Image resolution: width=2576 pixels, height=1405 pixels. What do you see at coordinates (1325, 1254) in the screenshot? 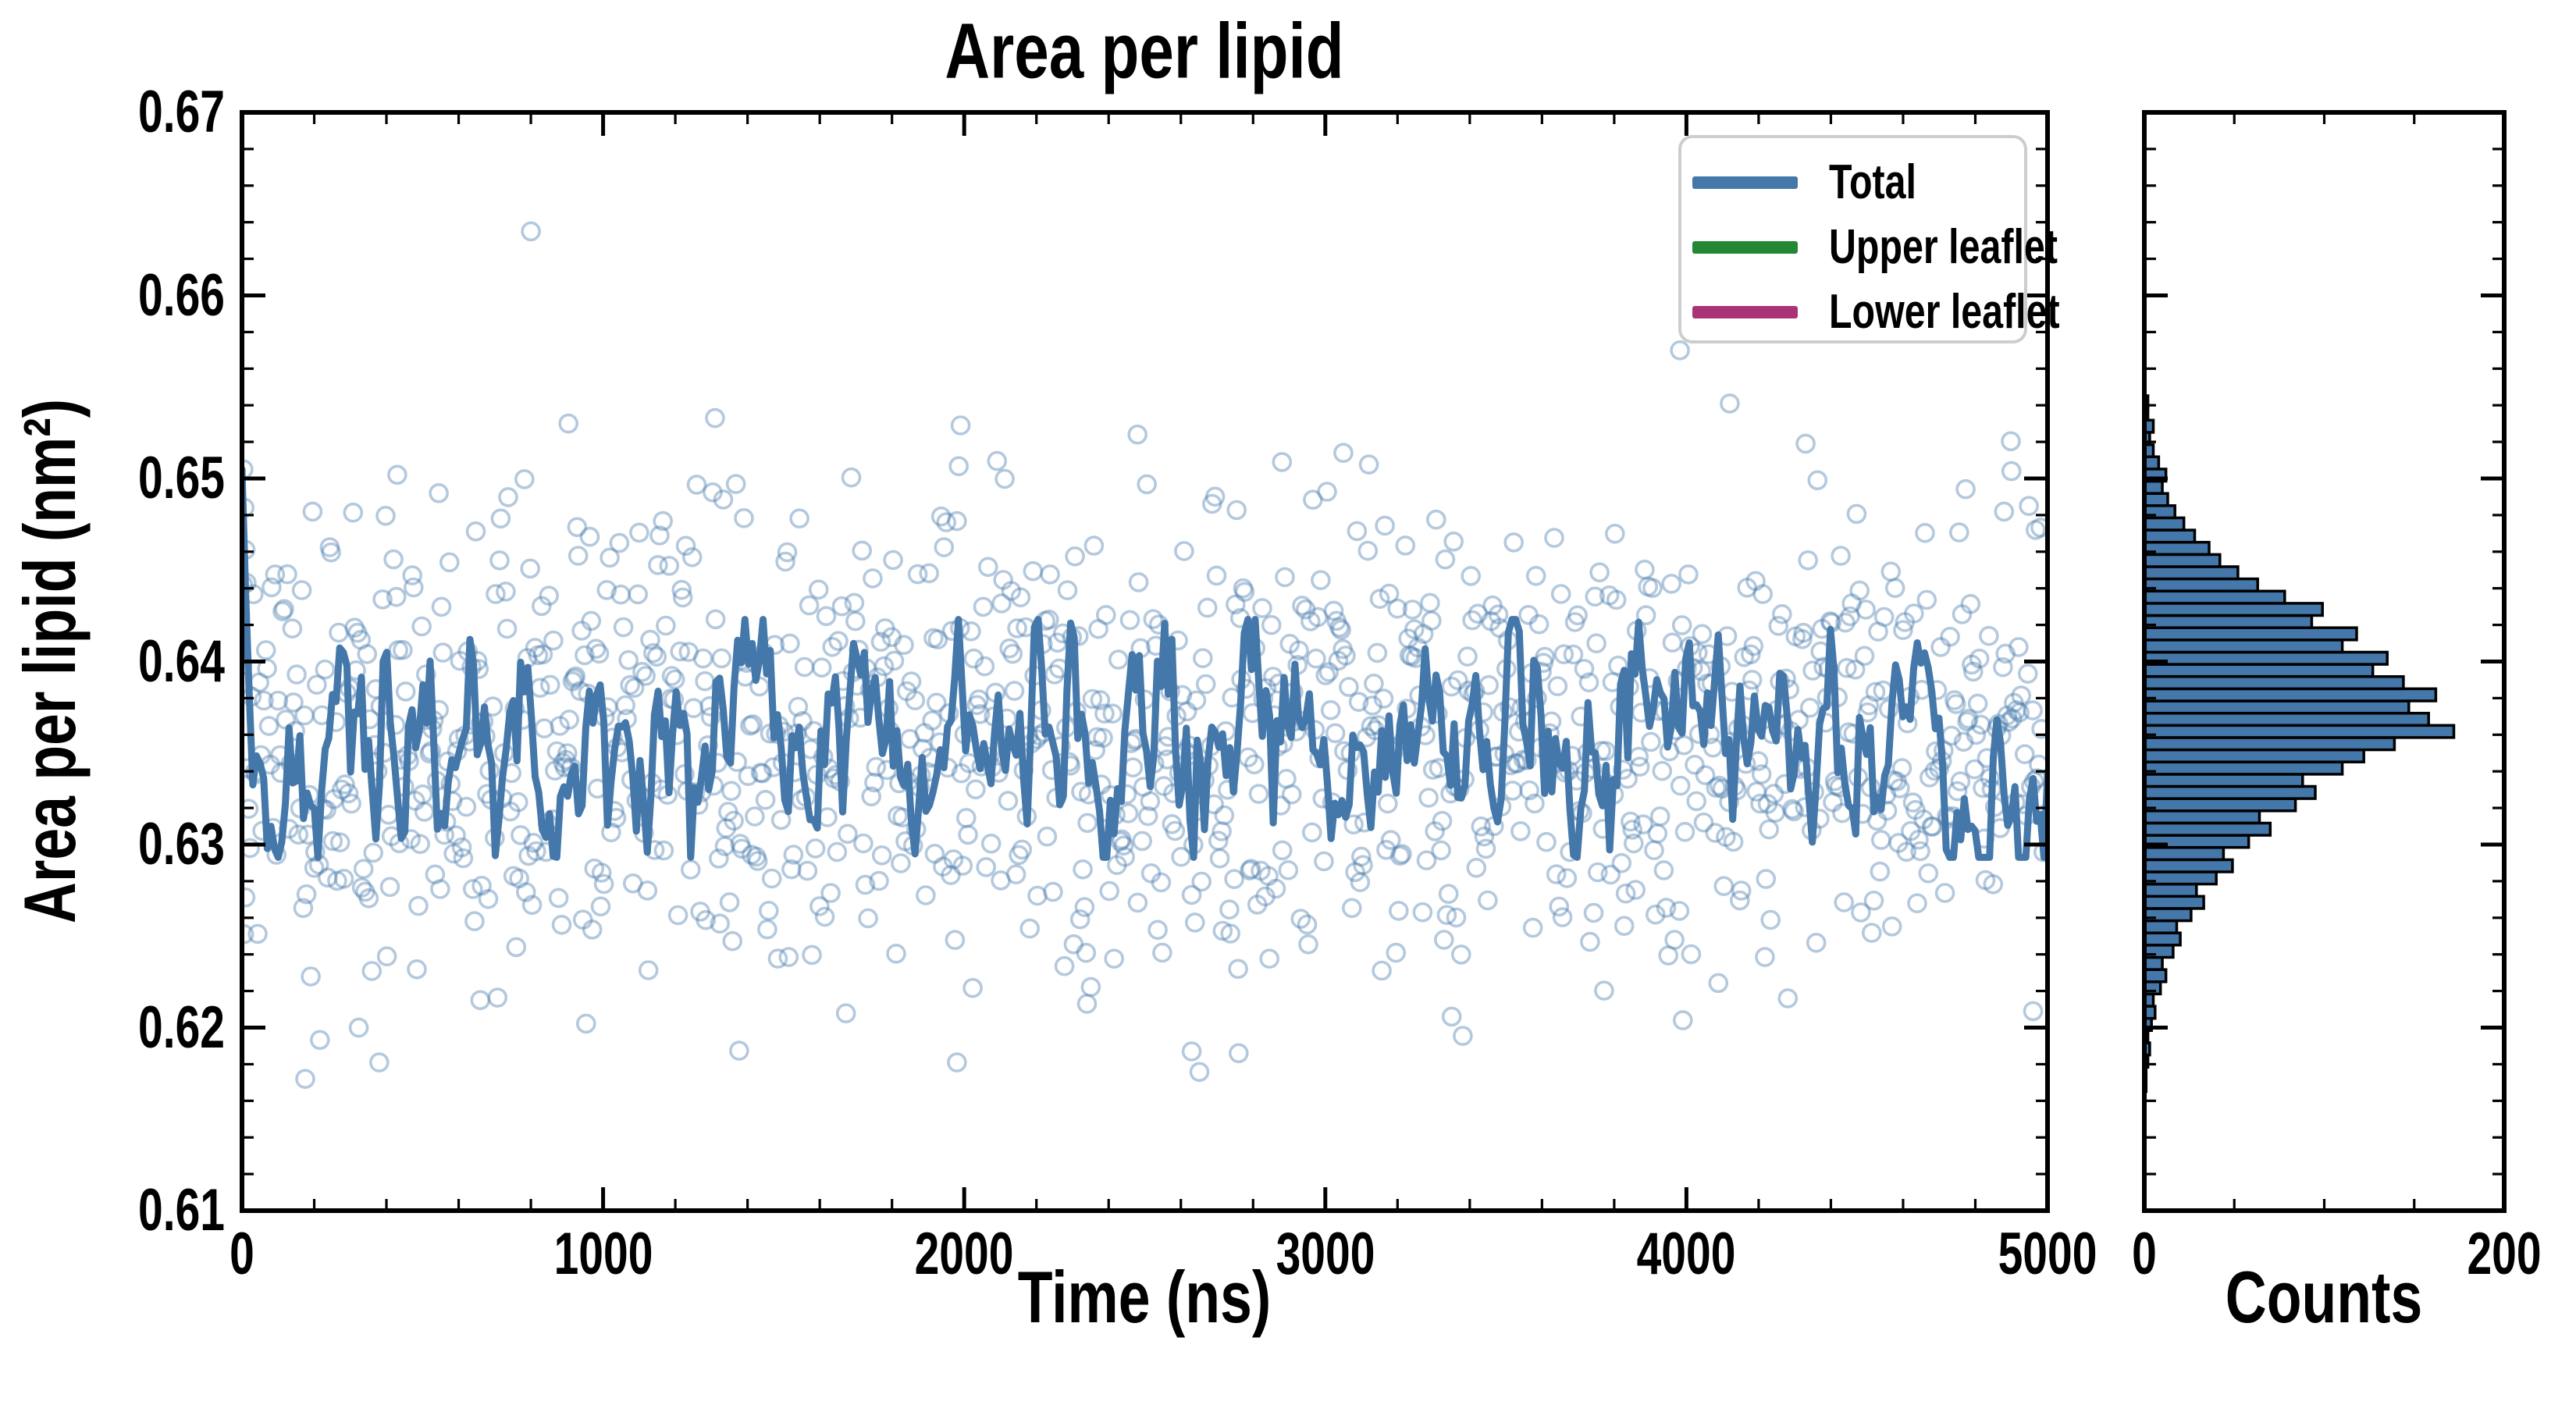
I see `x-tick-label: 3000` at bounding box center [1325, 1254].